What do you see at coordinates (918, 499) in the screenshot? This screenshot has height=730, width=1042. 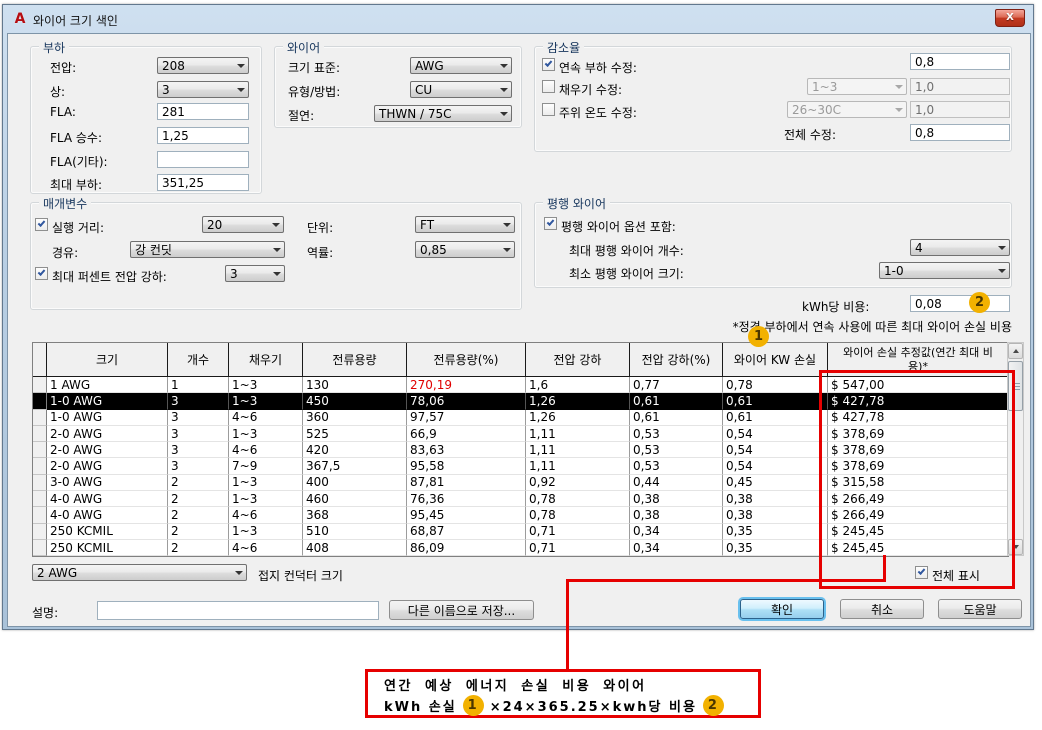 I see `table-cell: $ 266,49` at bounding box center [918, 499].